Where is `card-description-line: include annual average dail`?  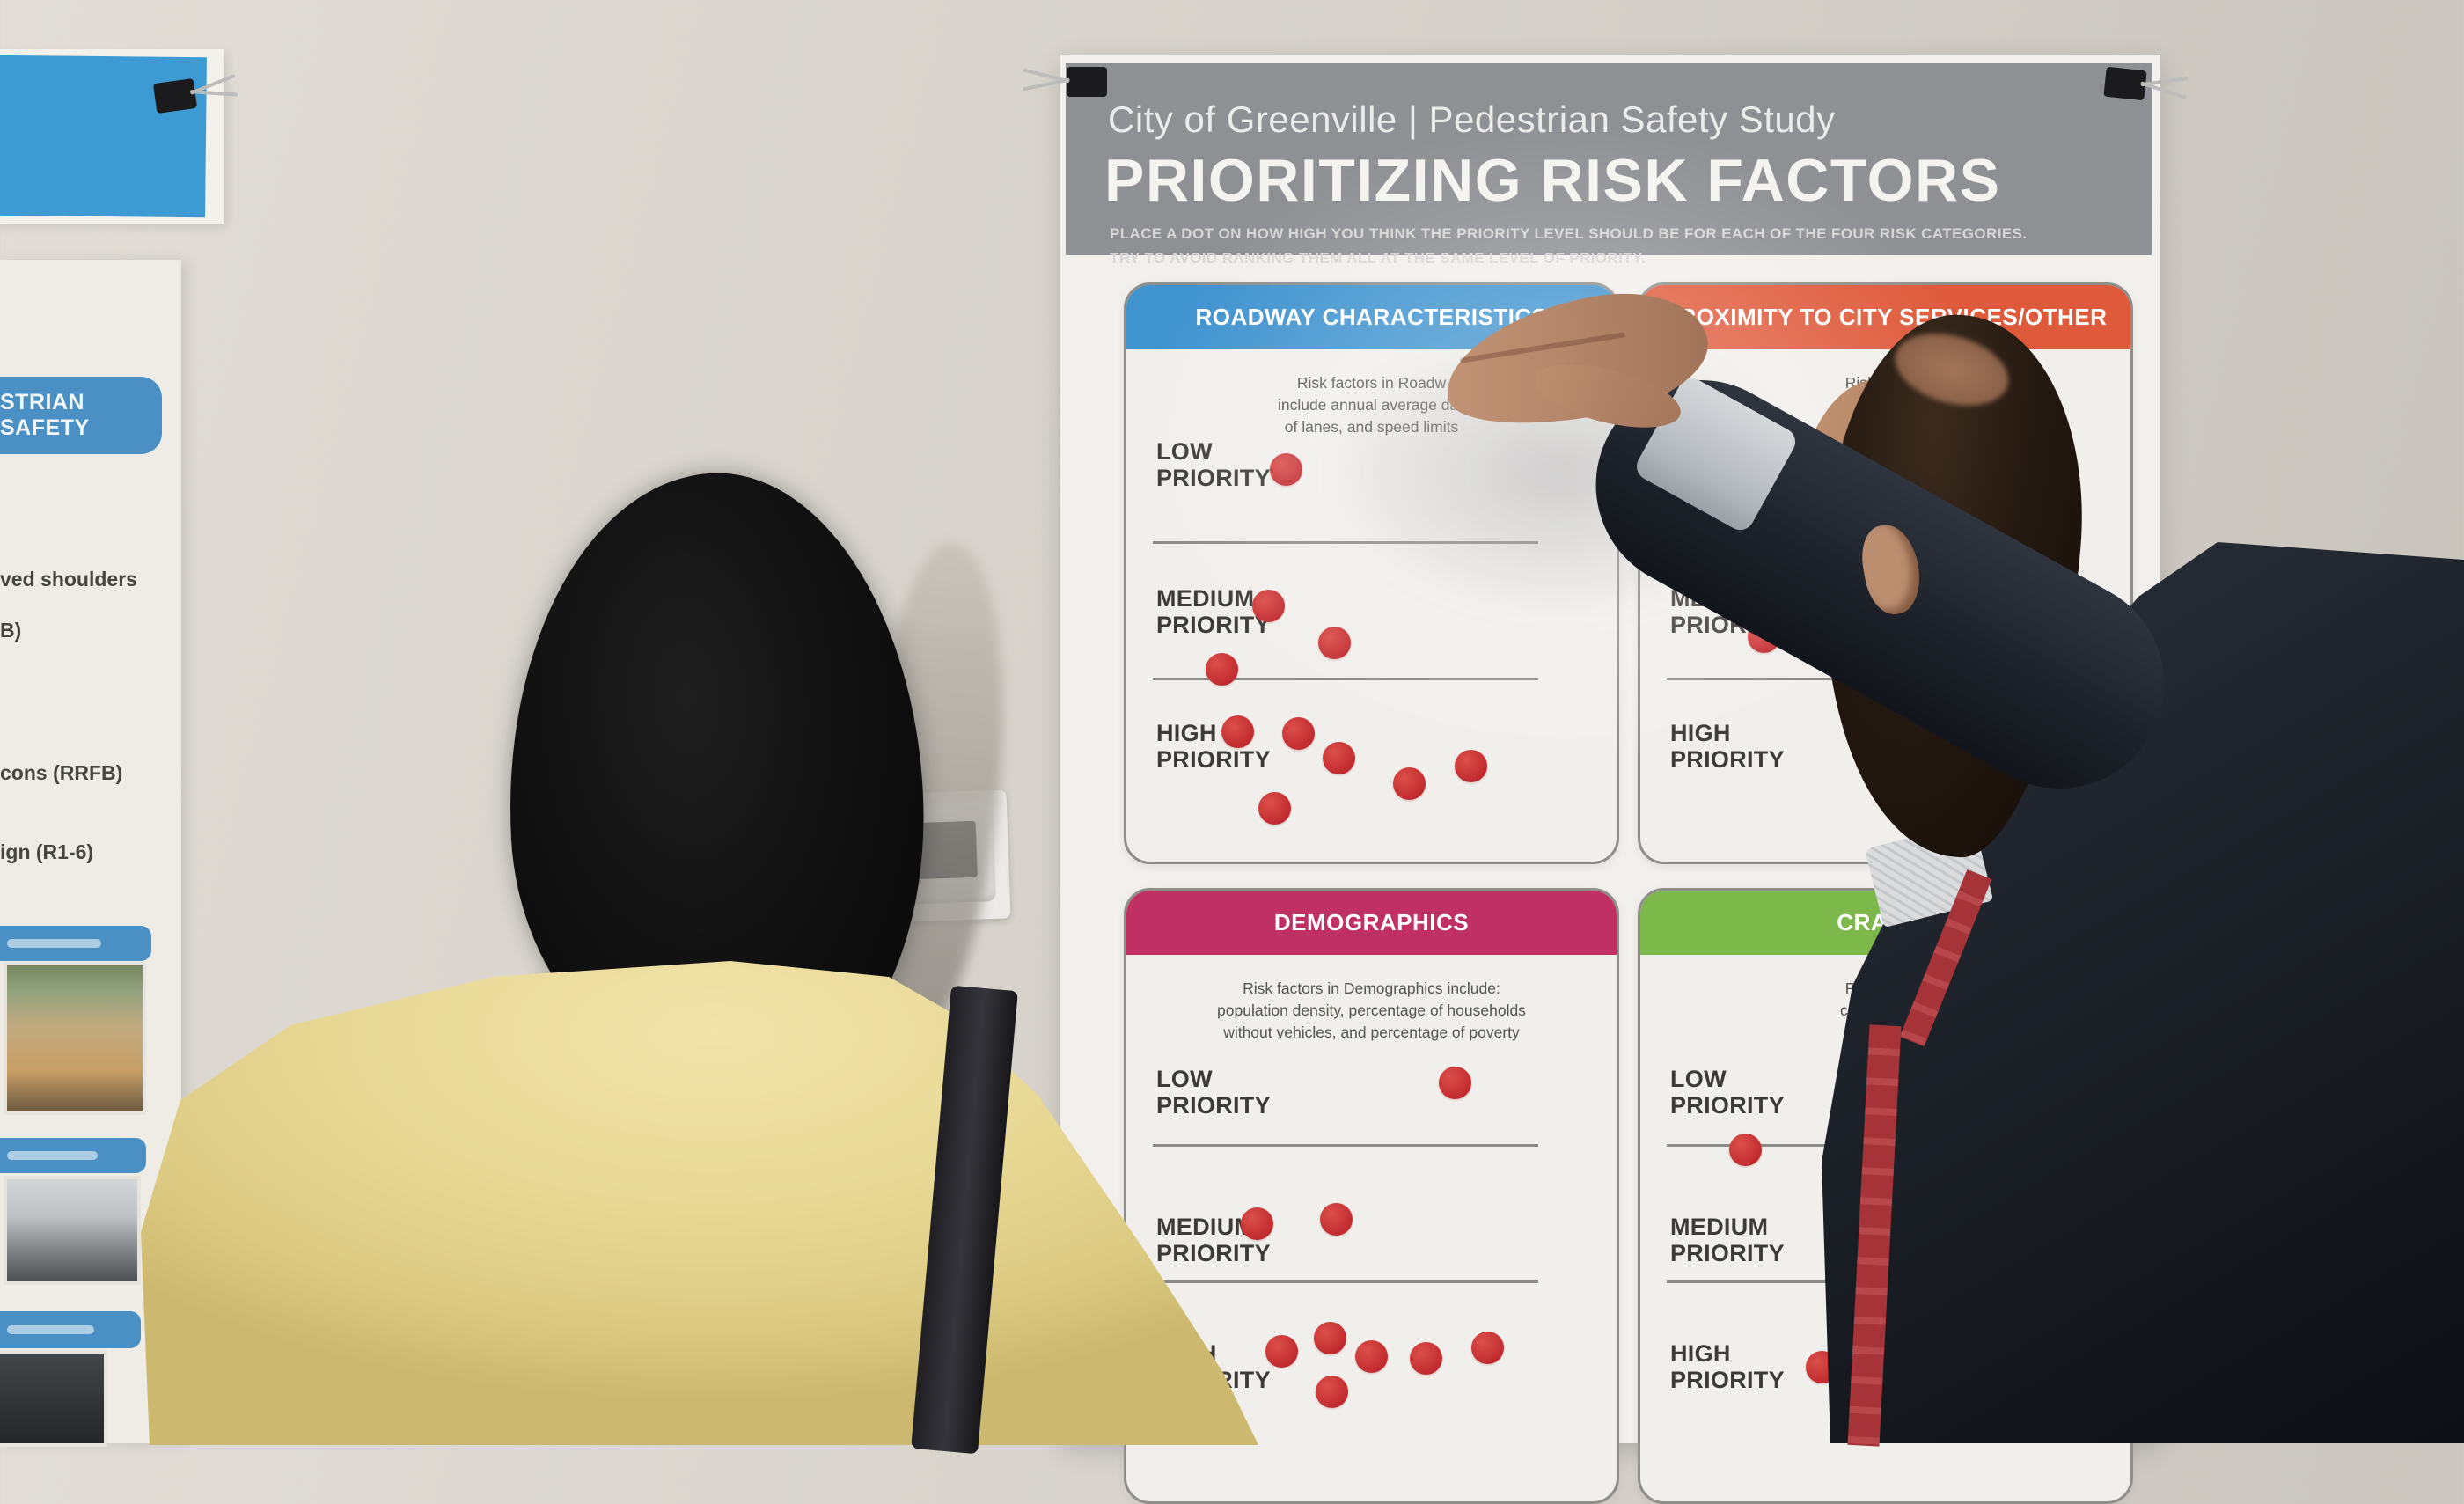 card-description-line: include annual average dail is located at coordinates (1371, 404).